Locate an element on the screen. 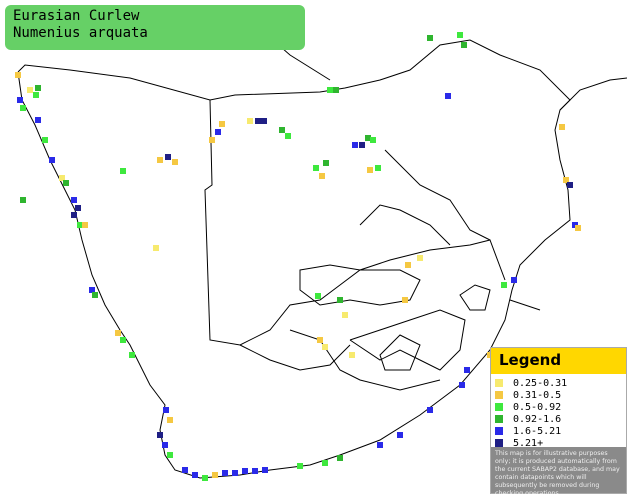 The width and height of the screenshot is (627, 494). legend-item: 5.21+ is located at coordinates (558, 443).